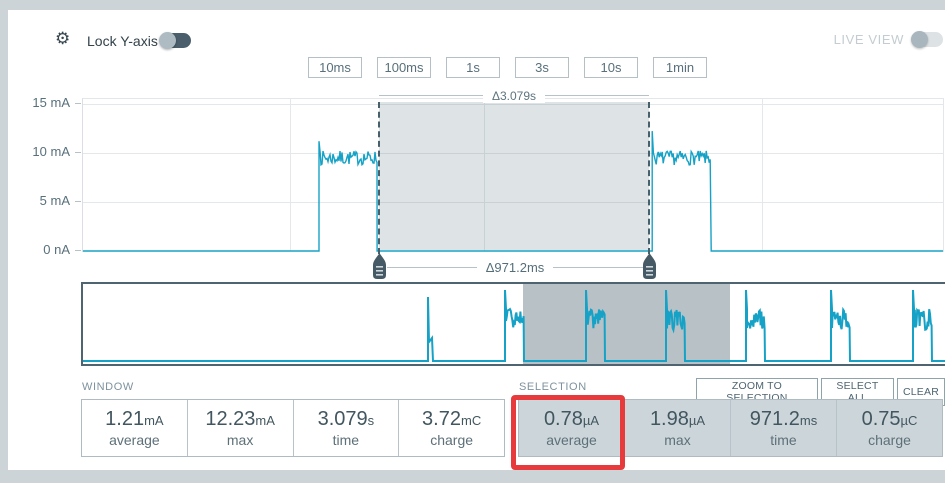 The height and width of the screenshot is (483, 945). What do you see at coordinates (611, 67) in the screenshot?
I see `time-window-button-10s: 10s` at bounding box center [611, 67].